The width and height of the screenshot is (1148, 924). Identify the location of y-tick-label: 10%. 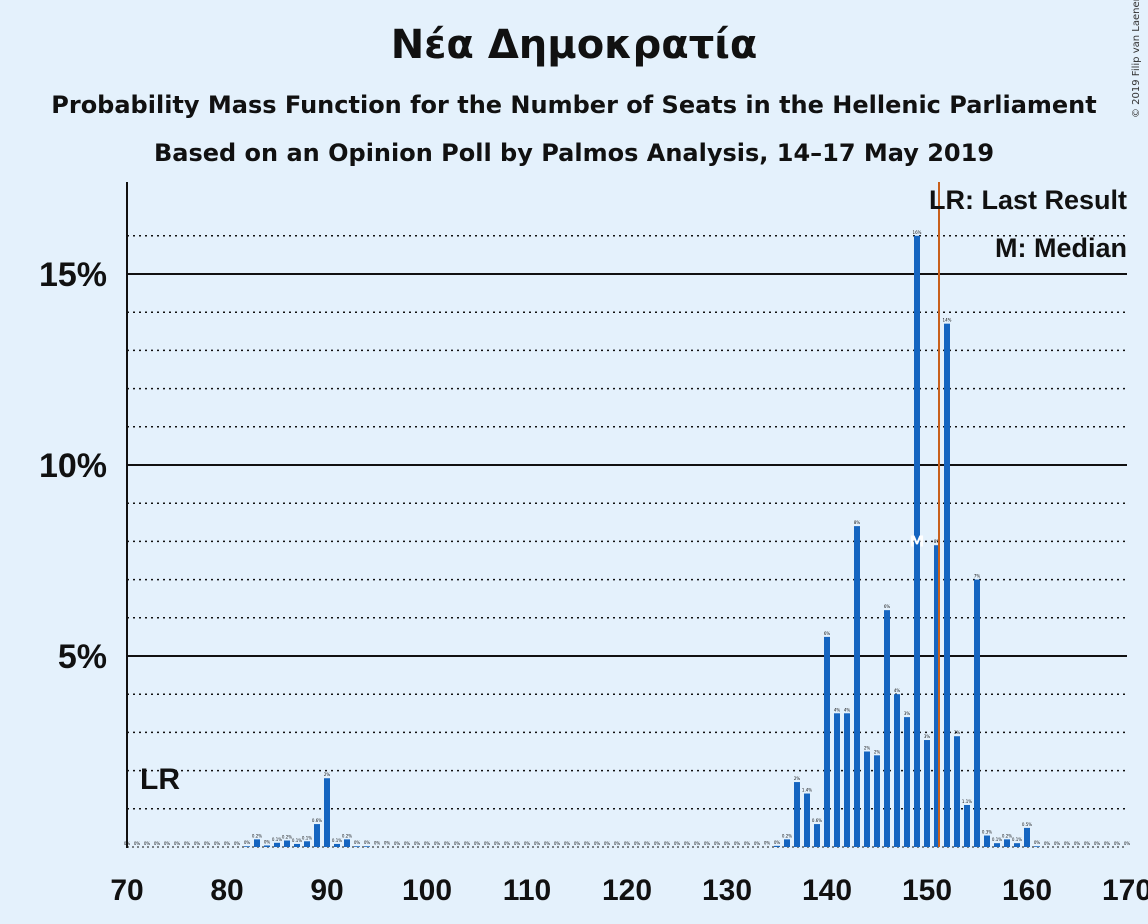
(73, 466).